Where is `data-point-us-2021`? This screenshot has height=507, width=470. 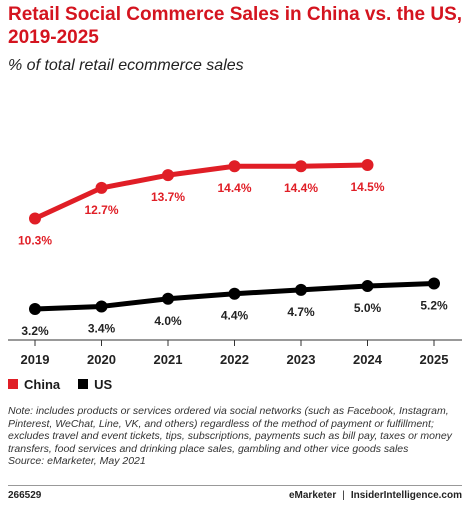
data-point-us-2021 is located at coordinates (168, 298).